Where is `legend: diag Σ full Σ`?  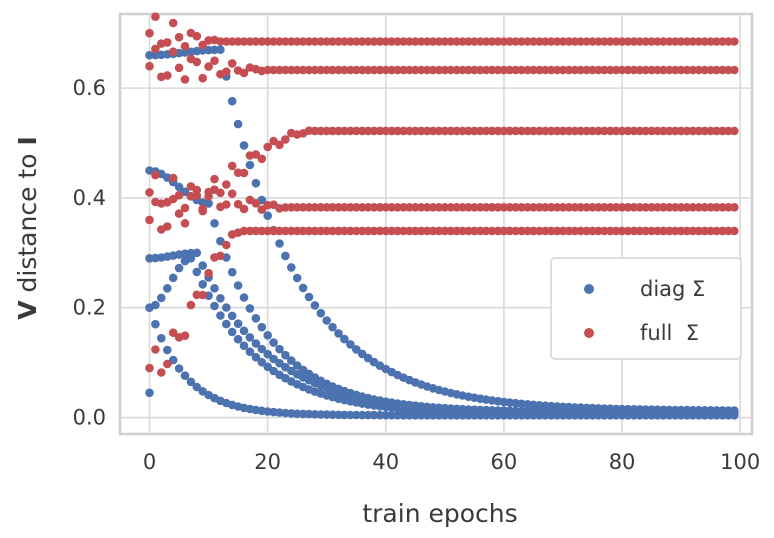 legend: diag Σ full Σ is located at coordinates (646, 308).